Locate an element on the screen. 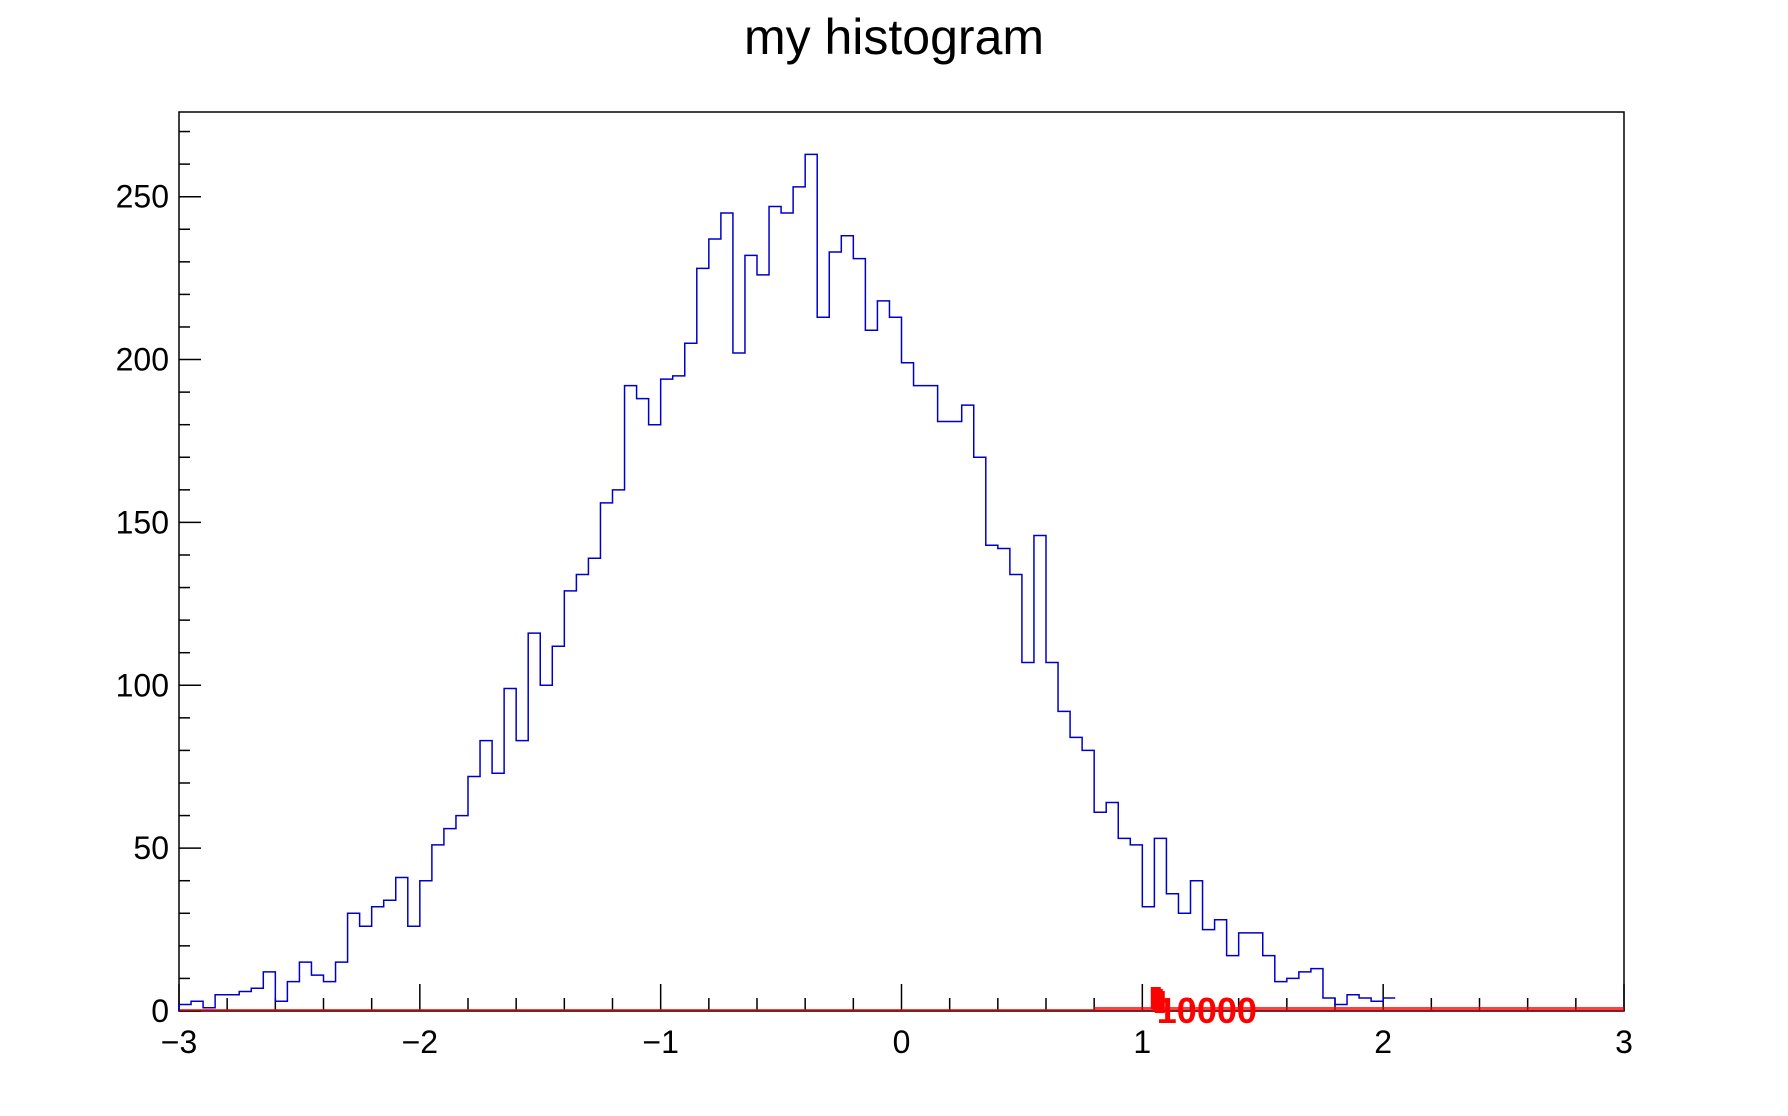  overlay-label: 10000 is located at coordinates (1207, 1010).